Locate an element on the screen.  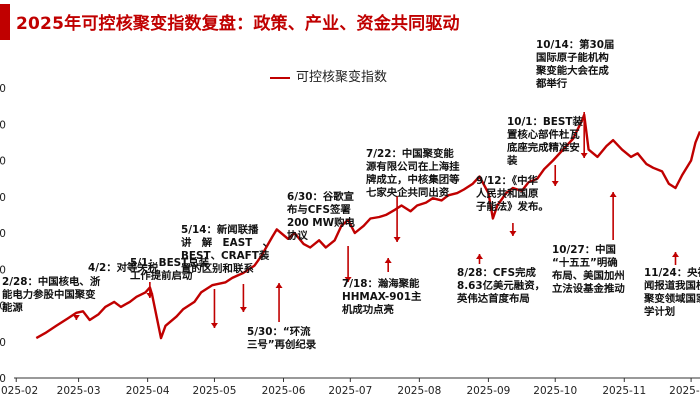
annotation-text: 讲 解 EAST 、 is located at coordinates (227, 242).